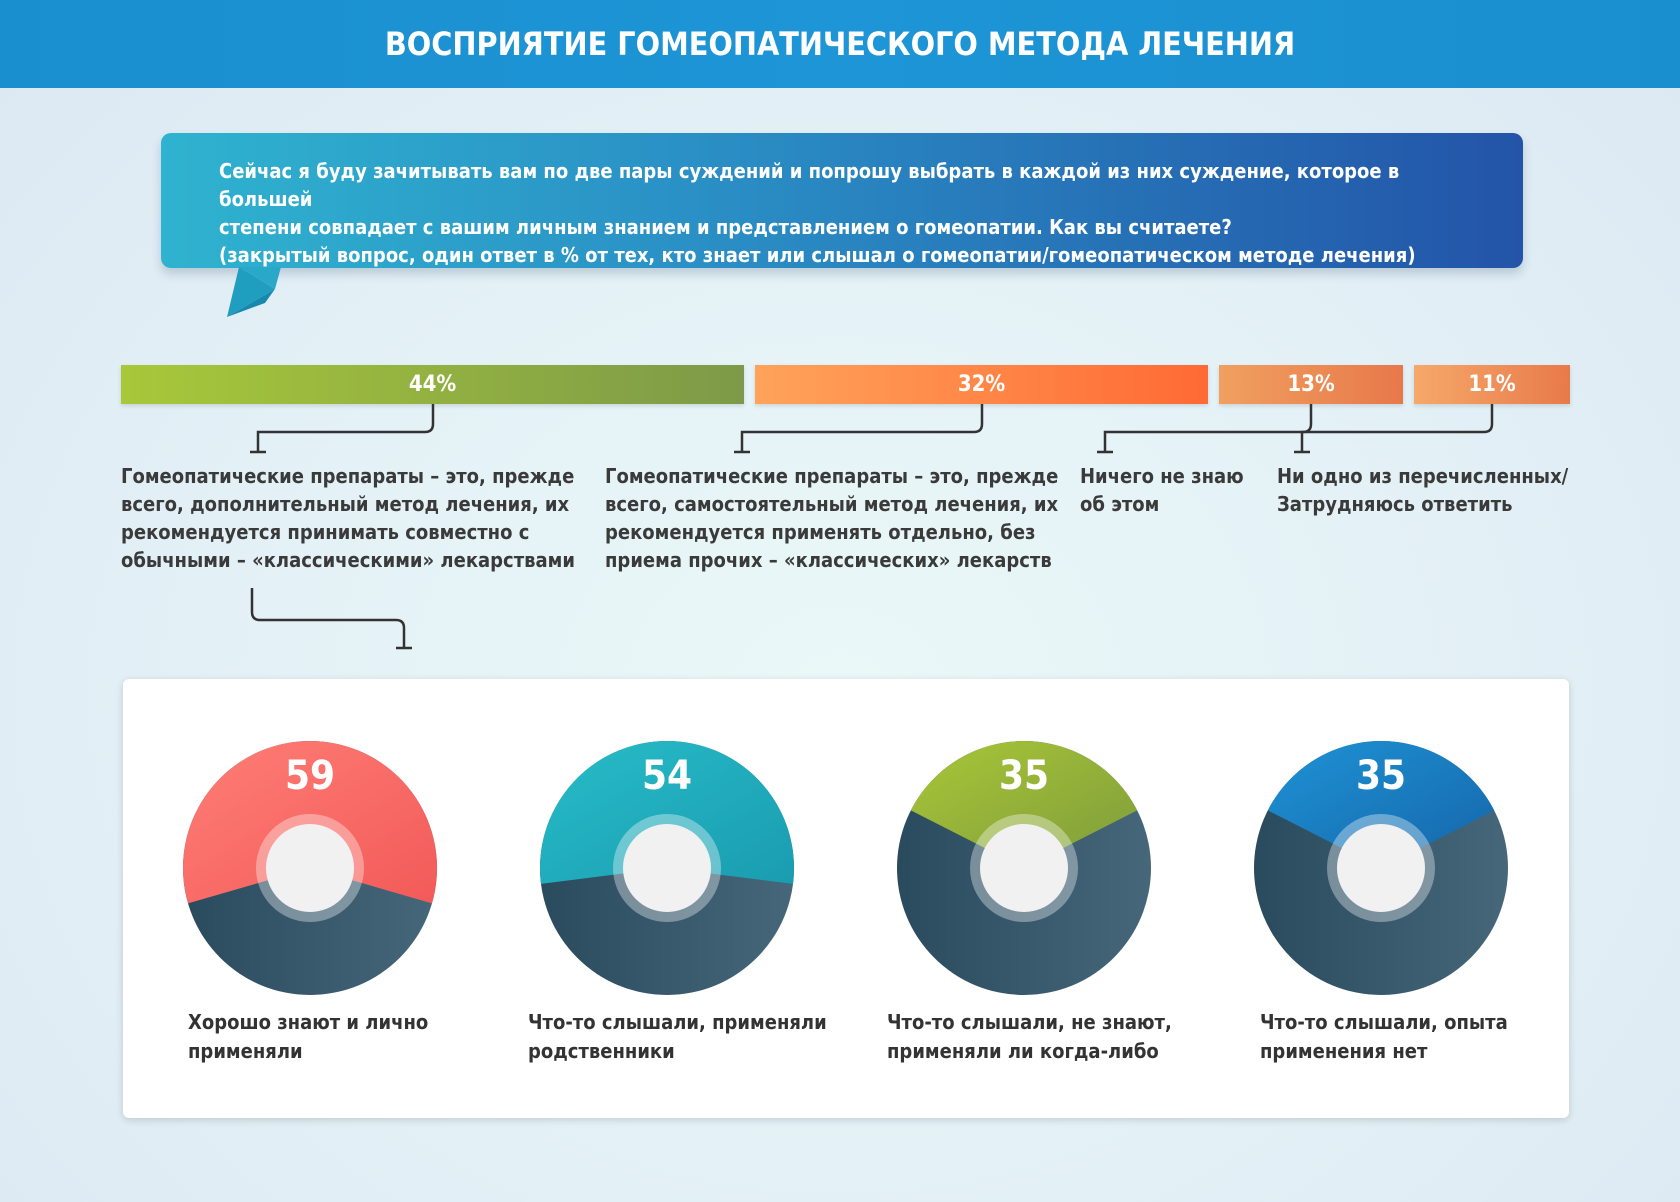  I want to click on bar-segment: 44%, so click(432, 384).